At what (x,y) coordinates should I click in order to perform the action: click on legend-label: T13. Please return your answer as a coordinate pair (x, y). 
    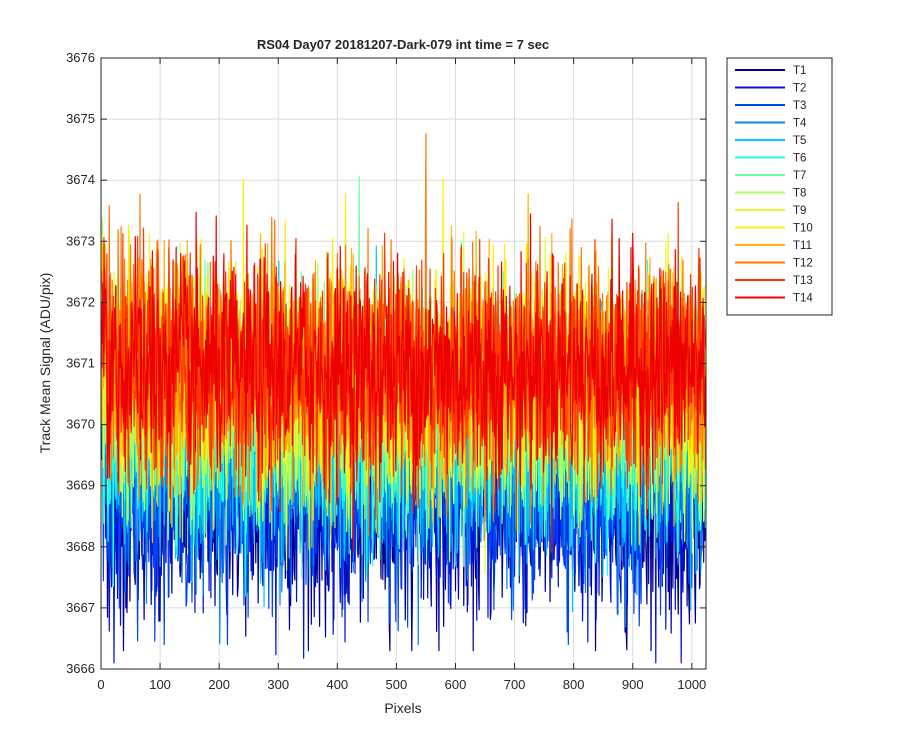
    Looking at the image, I should click on (803, 281).